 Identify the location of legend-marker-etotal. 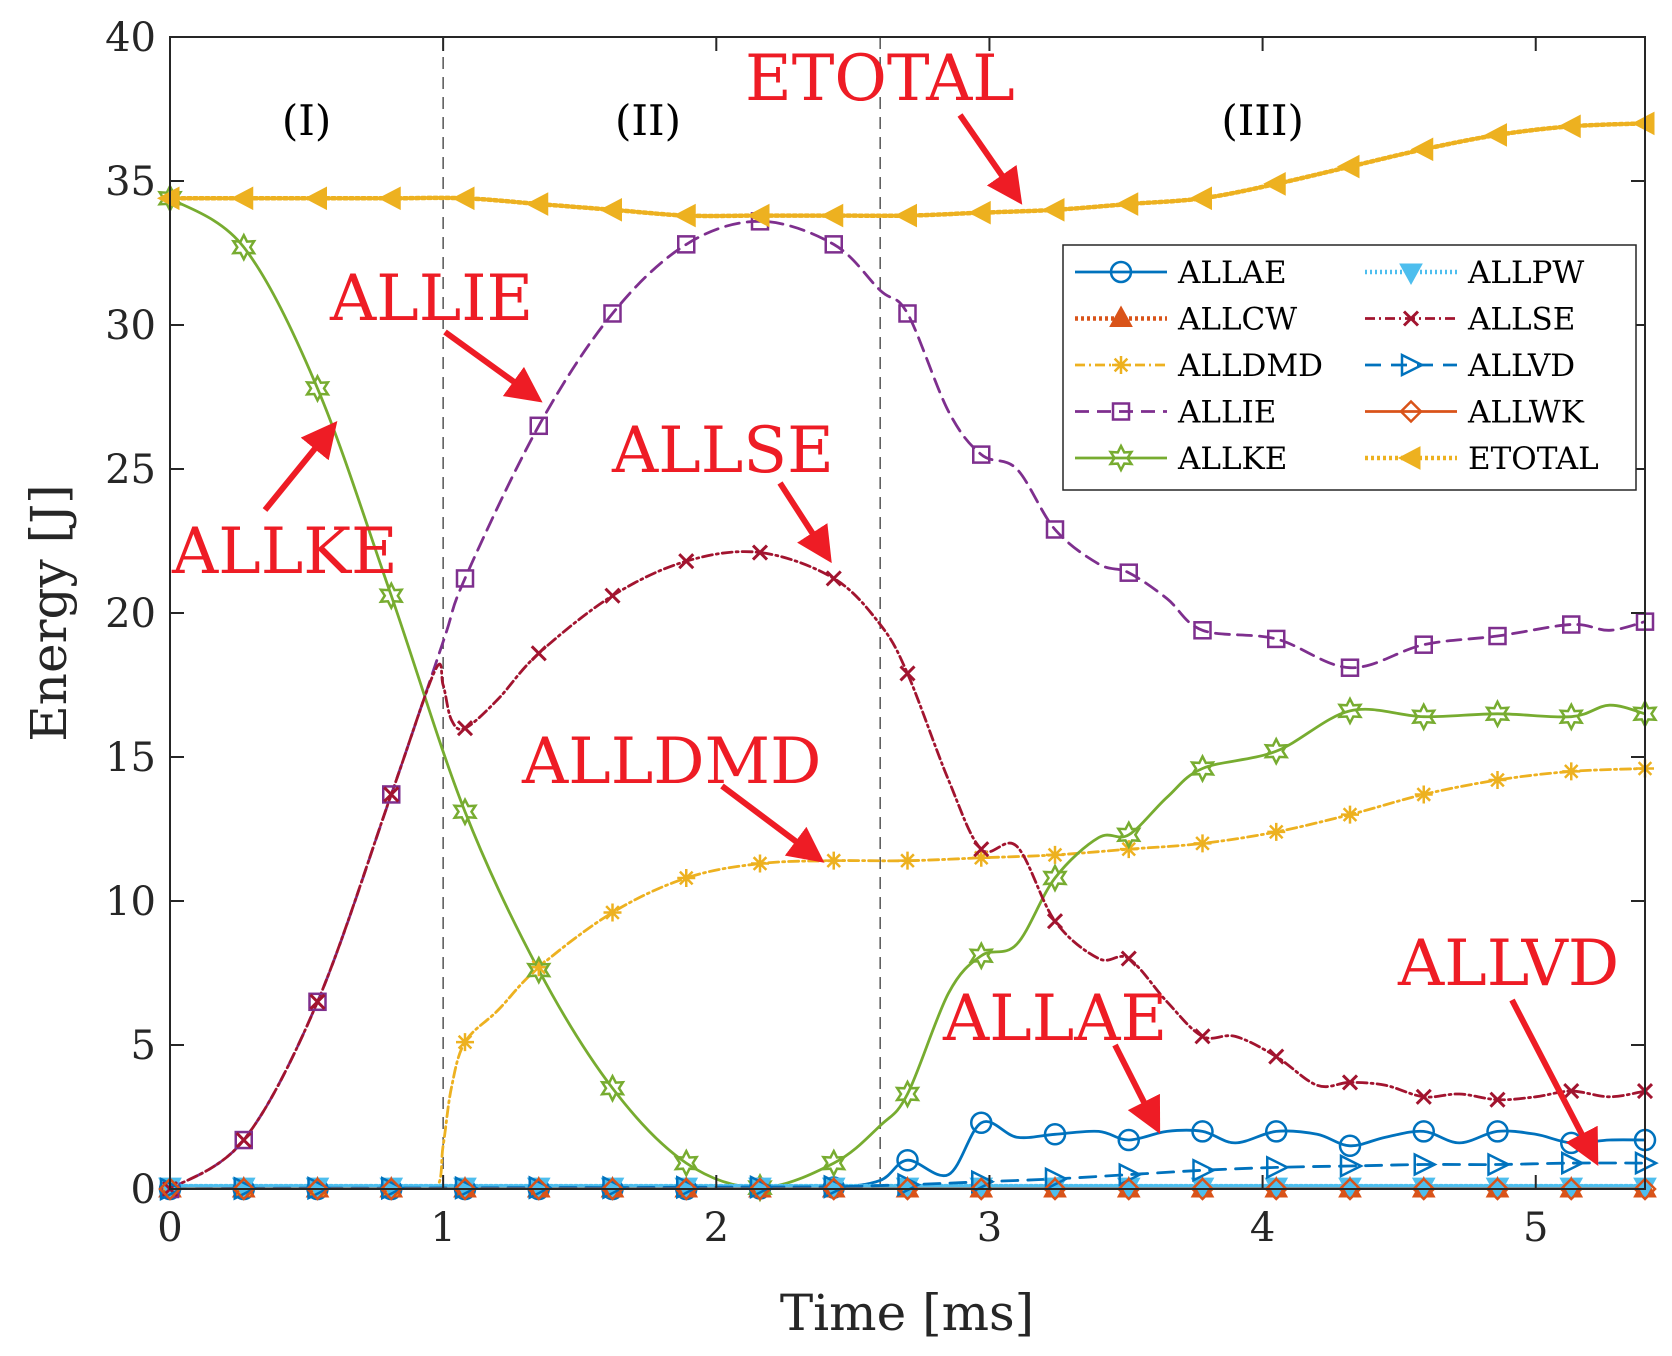
(1409, 458).